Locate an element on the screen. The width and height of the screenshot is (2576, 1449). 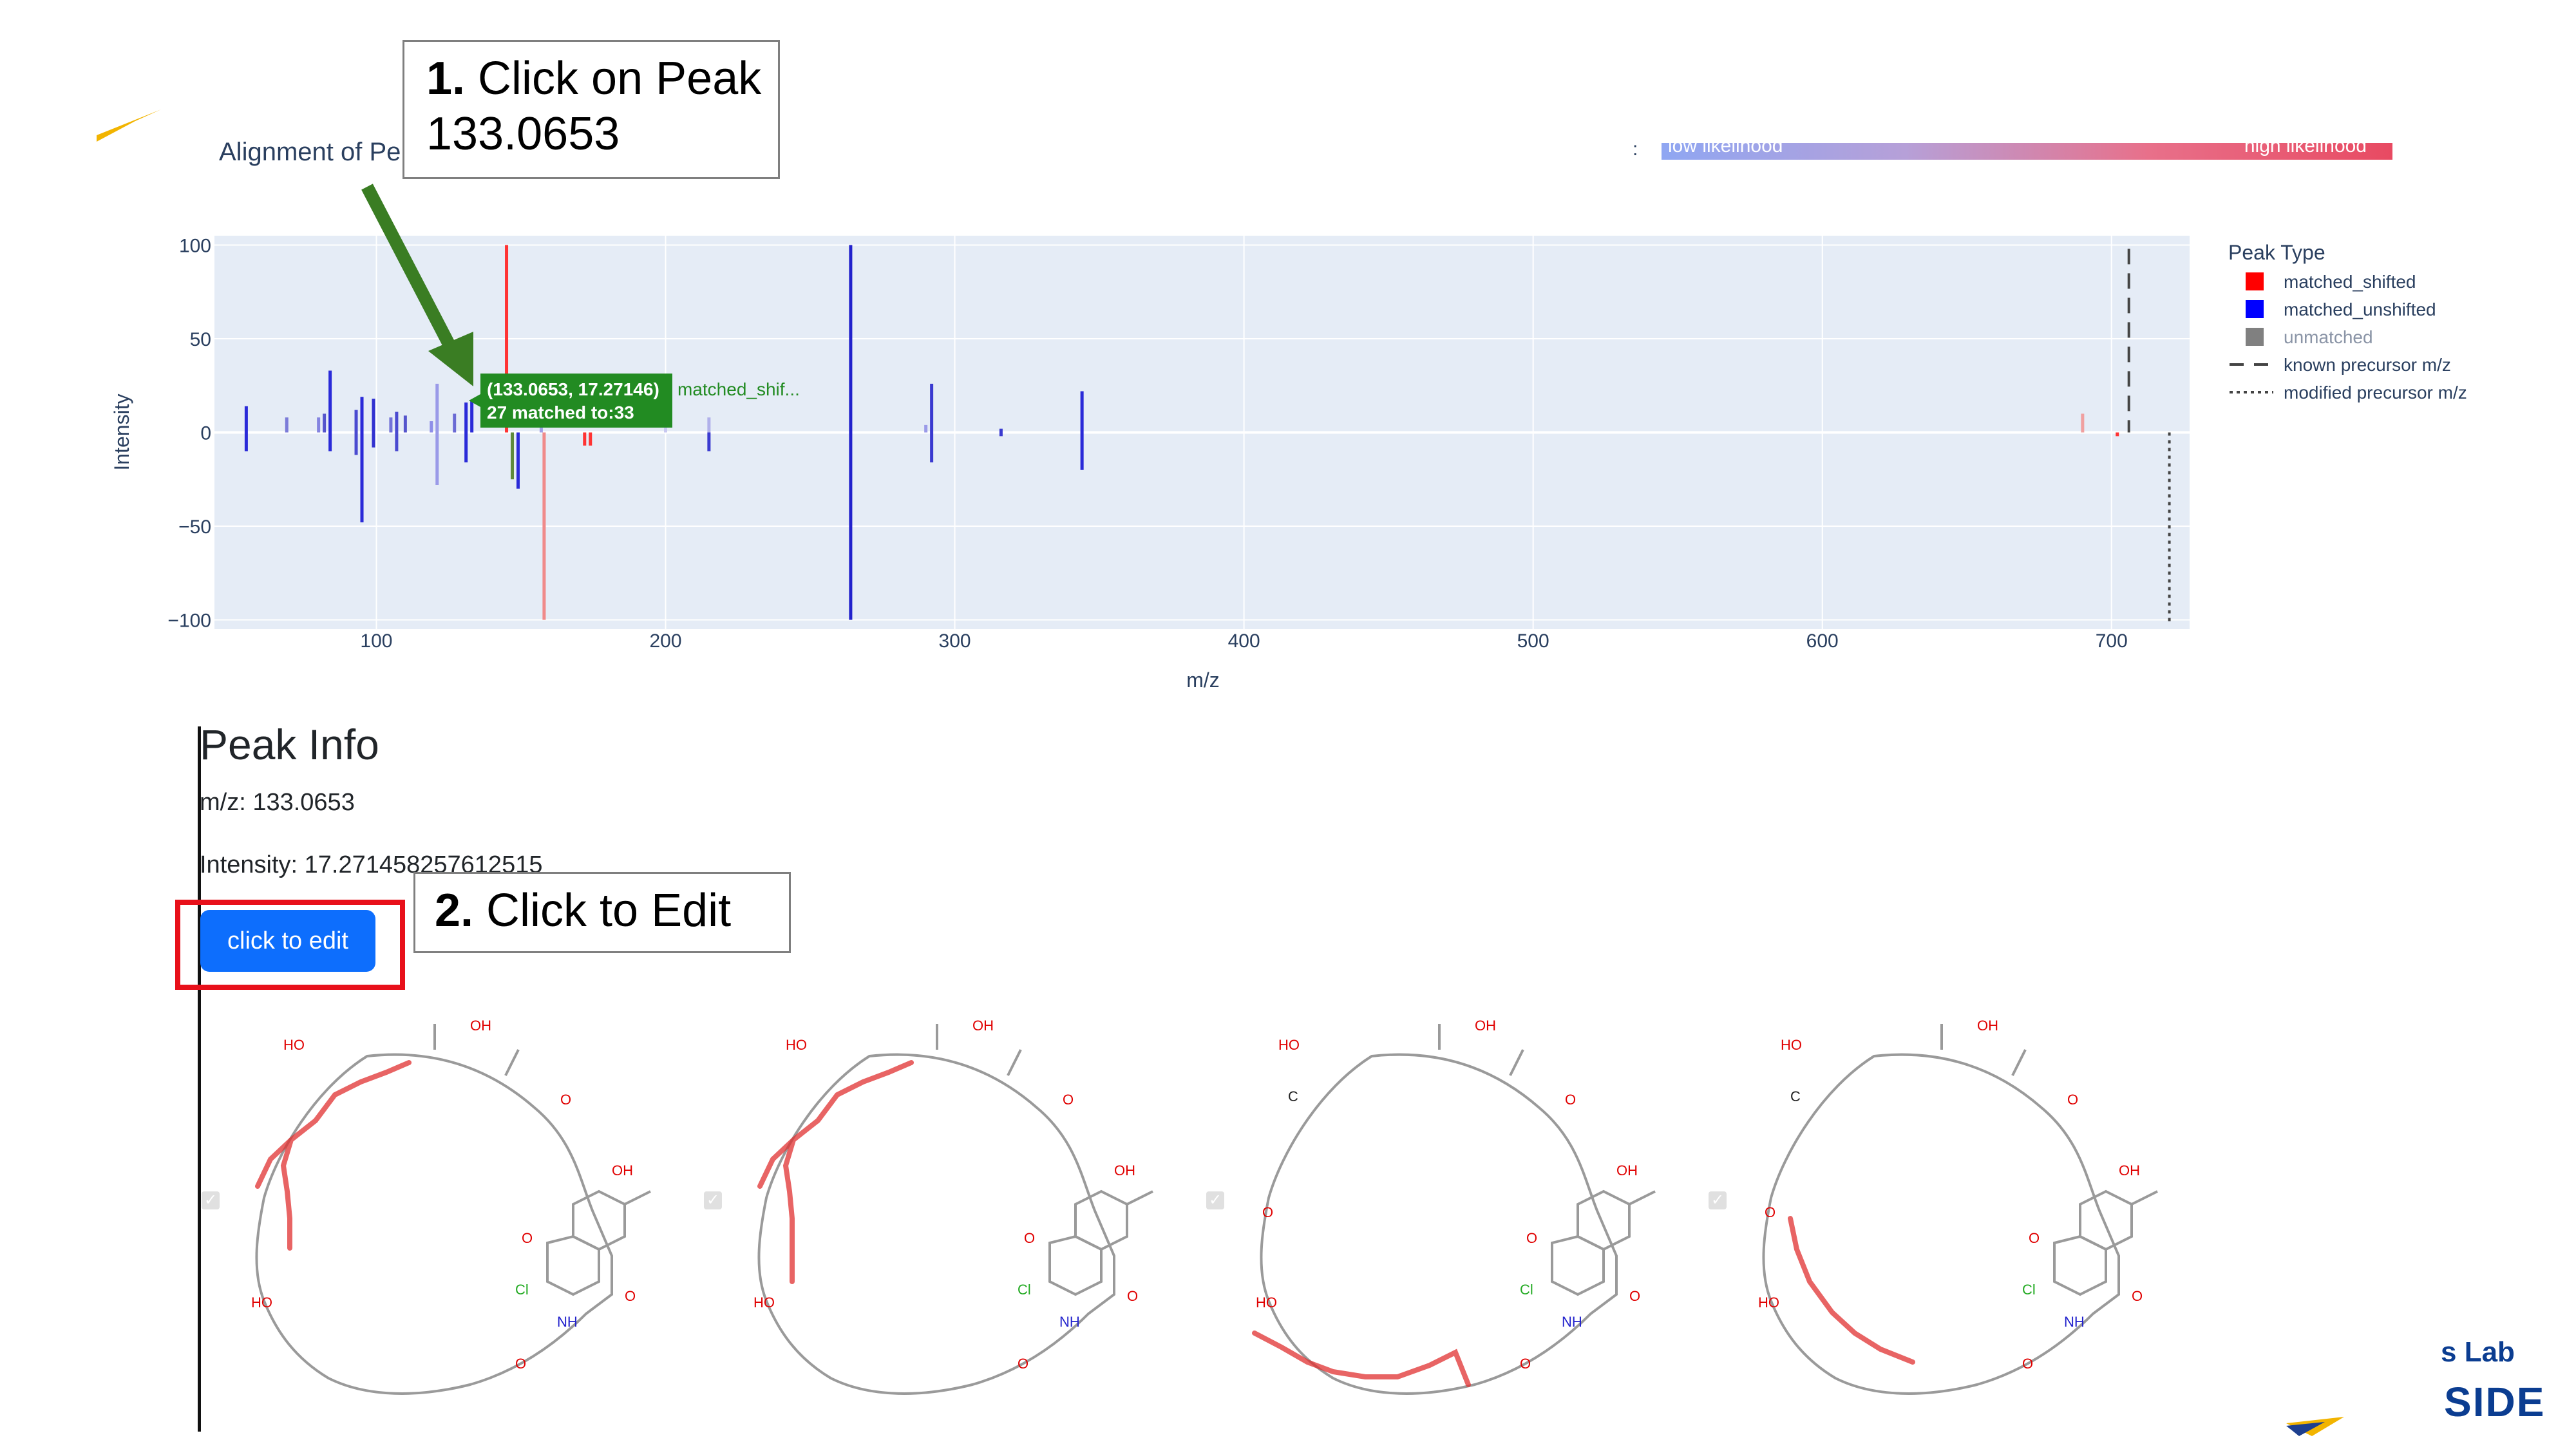
y-tick-label: 50 is located at coordinates (200, 339).